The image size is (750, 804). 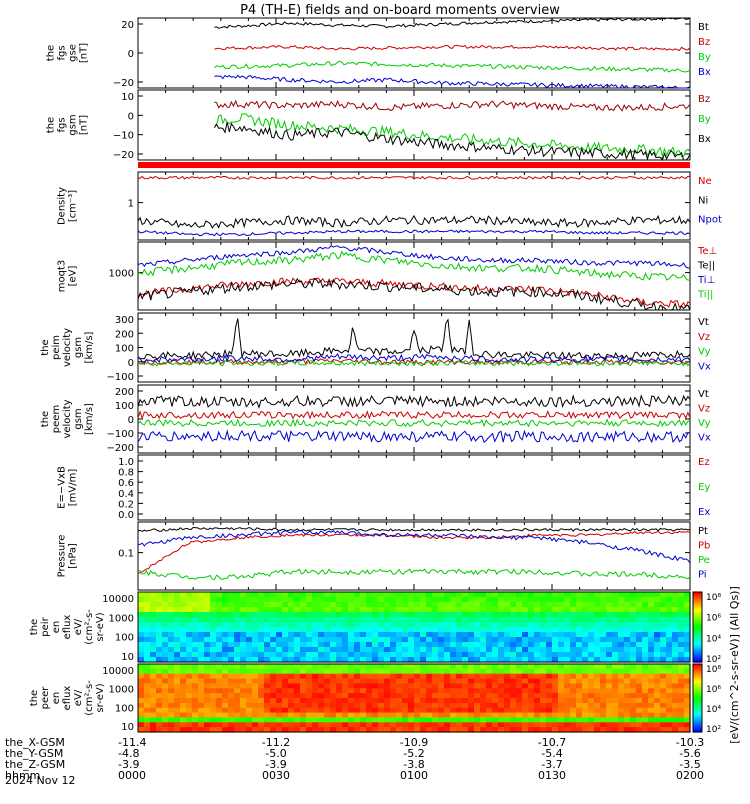 I want to click on ytick-label: 1000, so click(x=121, y=690).